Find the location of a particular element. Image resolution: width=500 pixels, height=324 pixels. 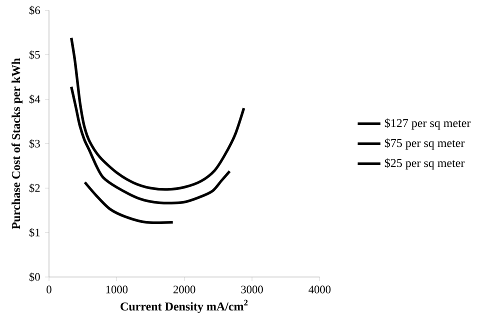

x-axis-title: Current Density mA/cm$^{2}$ is located at coordinates (184, 307).